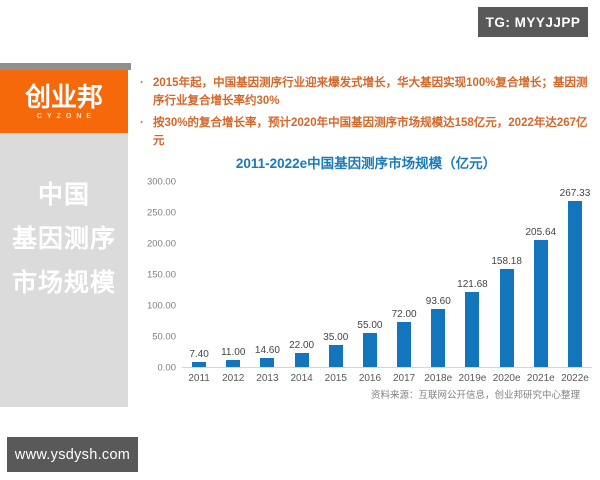 The image size is (600, 480). I want to click on x-tick-label: 2014, so click(301, 378).